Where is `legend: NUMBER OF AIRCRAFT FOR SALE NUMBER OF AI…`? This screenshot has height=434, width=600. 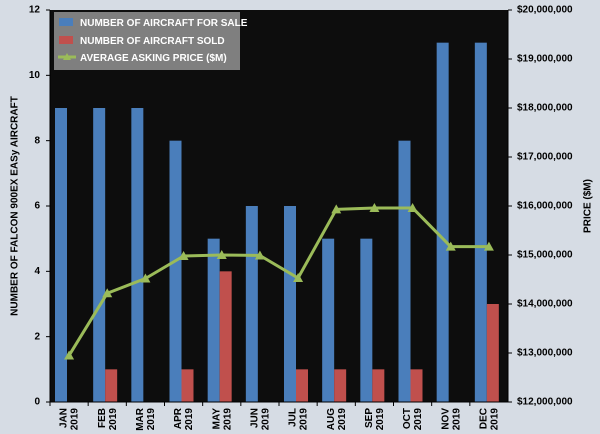 legend: NUMBER OF AIRCRAFT FOR SALE NUMBER OF AI… is located at coordinates (151, 41).